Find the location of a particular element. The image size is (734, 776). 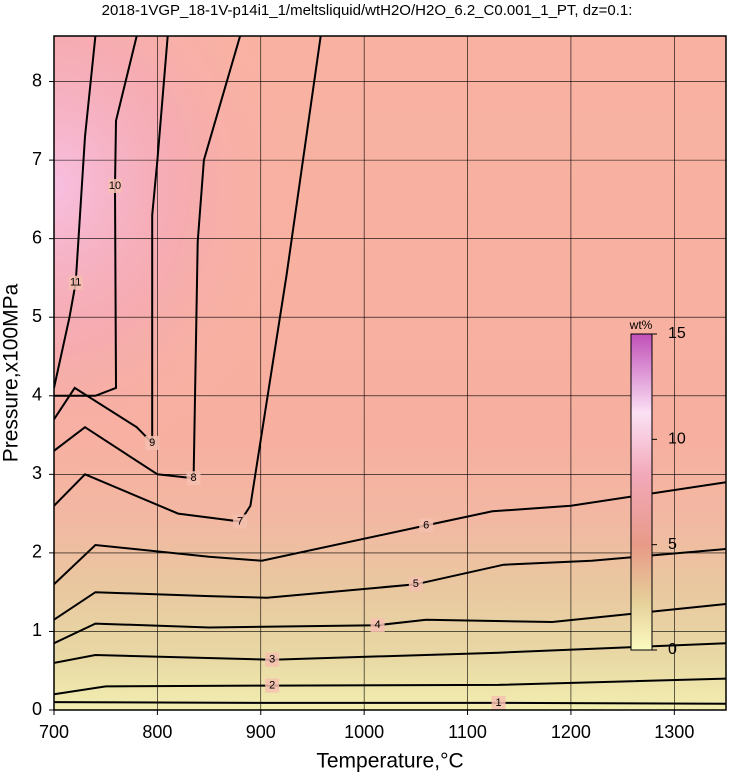

y-tick-label: 0 is located at coordinates (37, 709).